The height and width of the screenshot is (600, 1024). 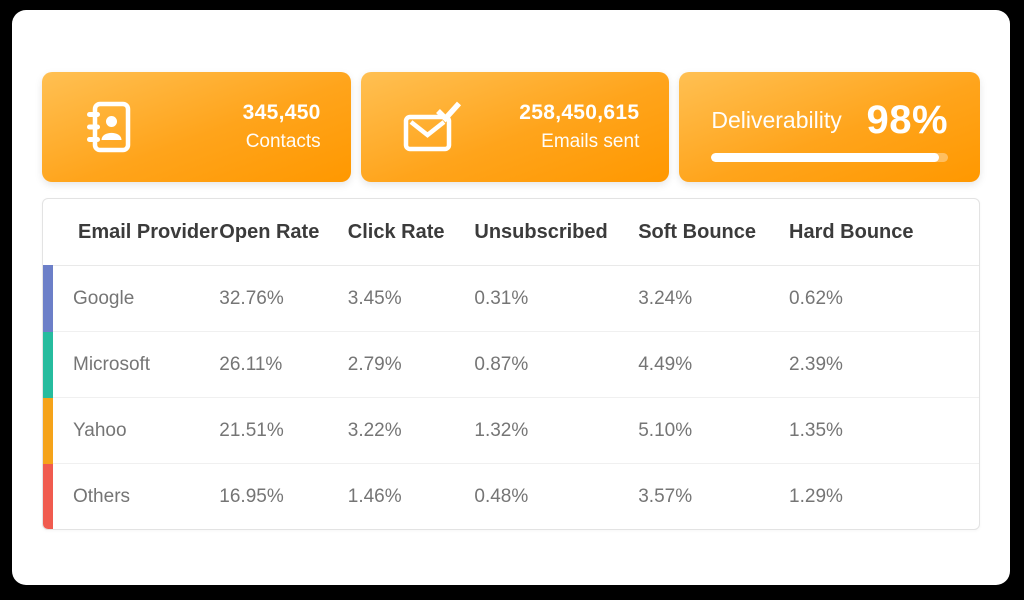 I want to click on emails-sent-label: Emails sent, so click(x=590, y=142).